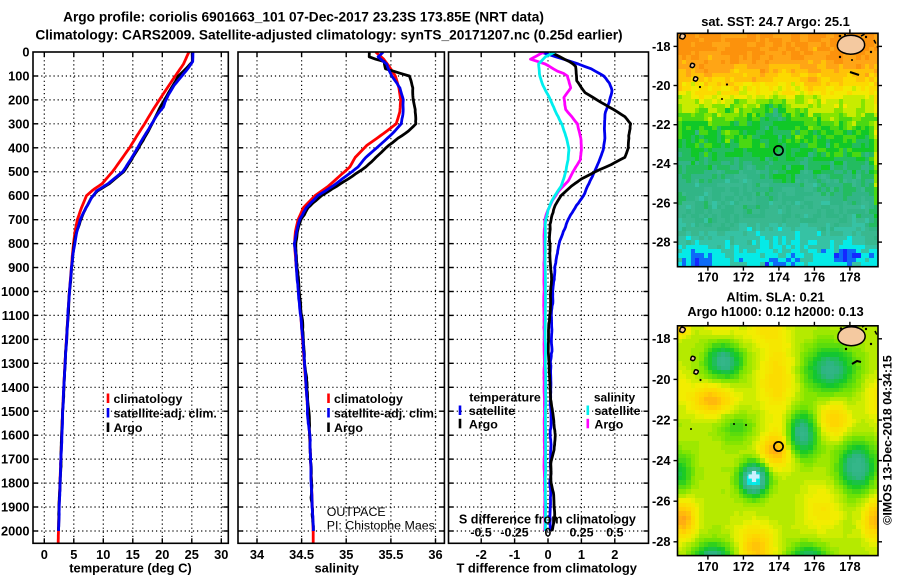 Image resolution: width=900 pixels, height=585 pixels. Describe the element at coordinates (514, 554) in the screenshot. I see `svg-text: -1` at that location.